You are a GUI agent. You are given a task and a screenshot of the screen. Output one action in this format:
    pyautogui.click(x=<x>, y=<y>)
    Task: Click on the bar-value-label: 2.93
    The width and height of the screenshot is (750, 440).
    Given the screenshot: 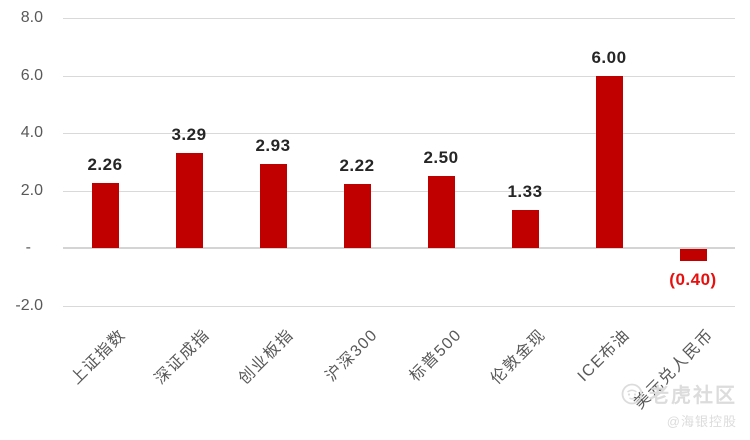 What is the action you would take?
    pyautogui.click(x=273, y=145)
    